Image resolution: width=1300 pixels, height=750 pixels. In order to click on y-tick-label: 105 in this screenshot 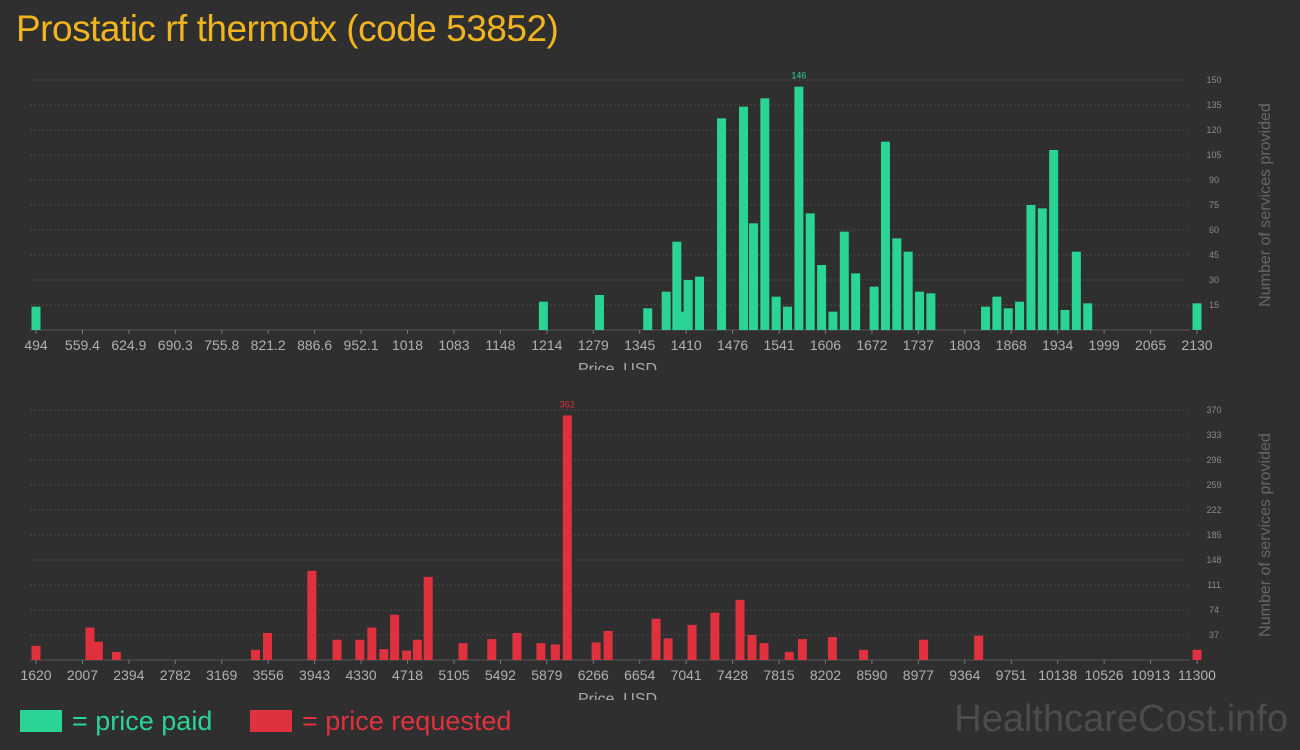, I will do `click(1213, 155)`.